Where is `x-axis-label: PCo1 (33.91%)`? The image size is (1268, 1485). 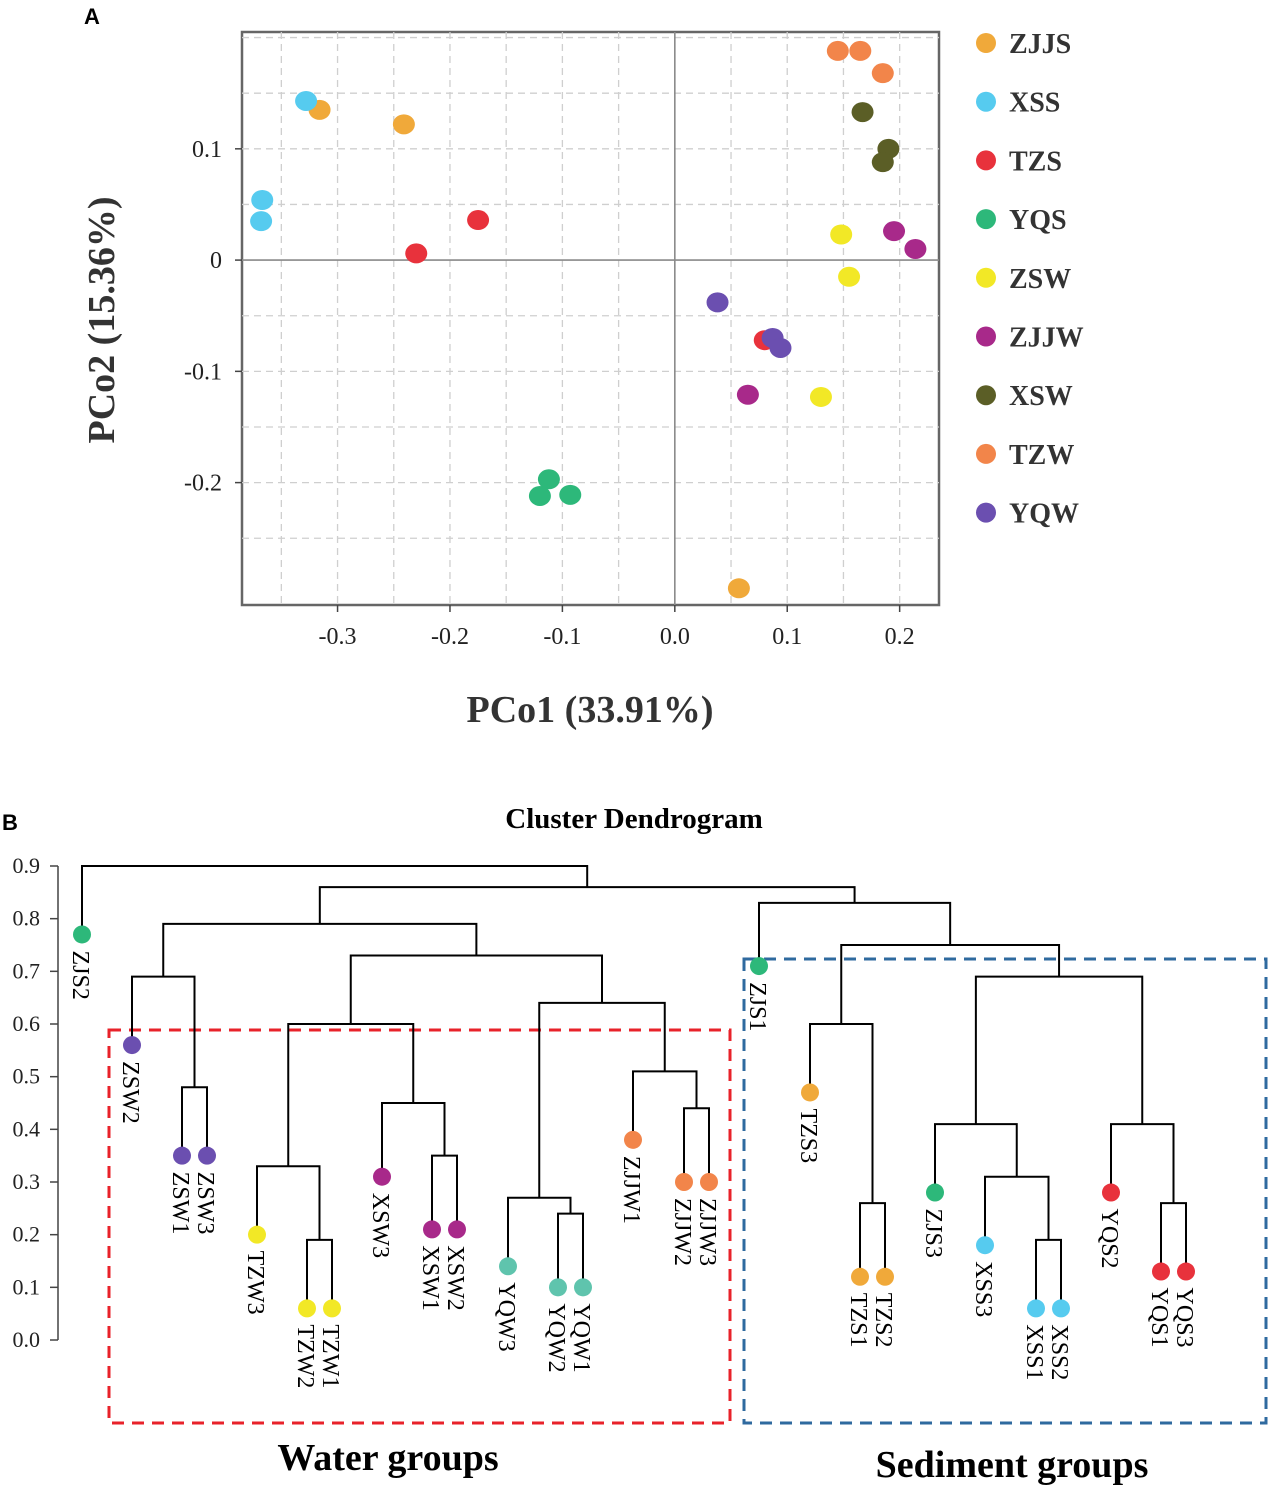
x-axis-label: PCo1 (33.91%) is located at coordinates (590, 710).